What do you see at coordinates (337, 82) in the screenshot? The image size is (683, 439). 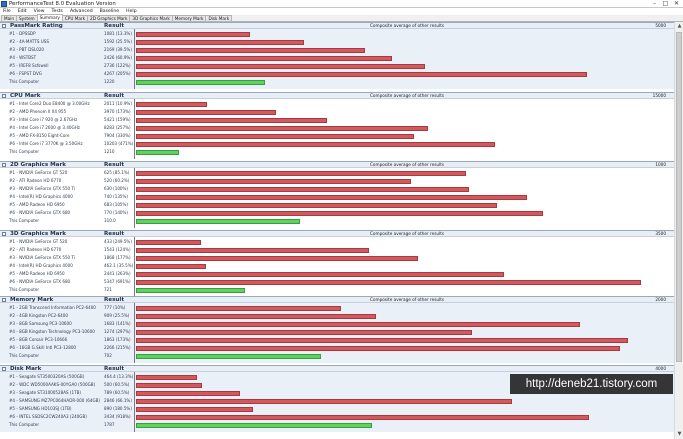 I see `this-computer-row: This Computer 1220` at bounding box center [337, 82].